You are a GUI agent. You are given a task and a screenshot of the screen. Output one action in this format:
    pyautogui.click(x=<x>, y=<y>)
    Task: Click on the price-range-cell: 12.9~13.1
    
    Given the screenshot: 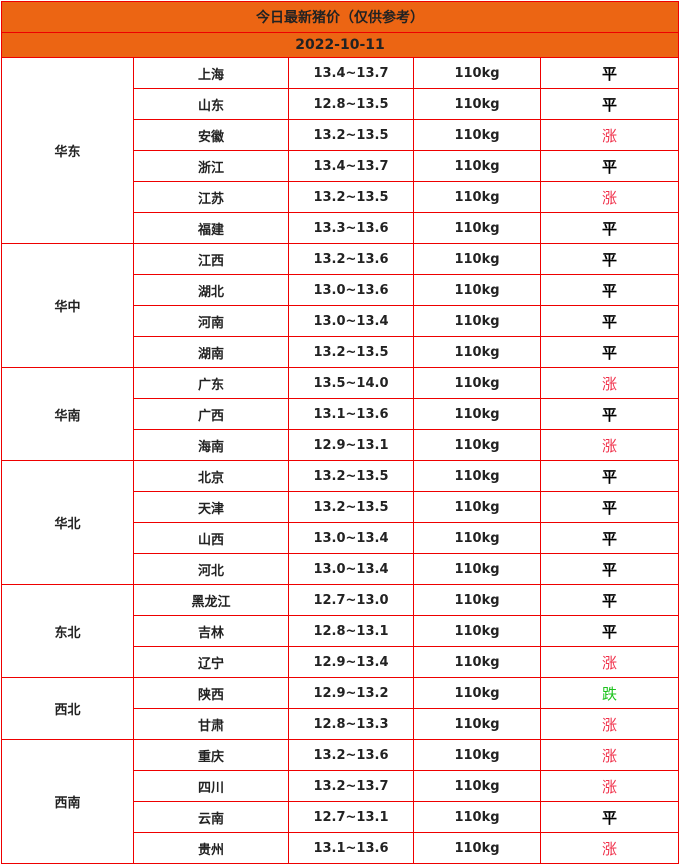 What is the action you would take?
    pyautogui.click(x=351, y=445)
    